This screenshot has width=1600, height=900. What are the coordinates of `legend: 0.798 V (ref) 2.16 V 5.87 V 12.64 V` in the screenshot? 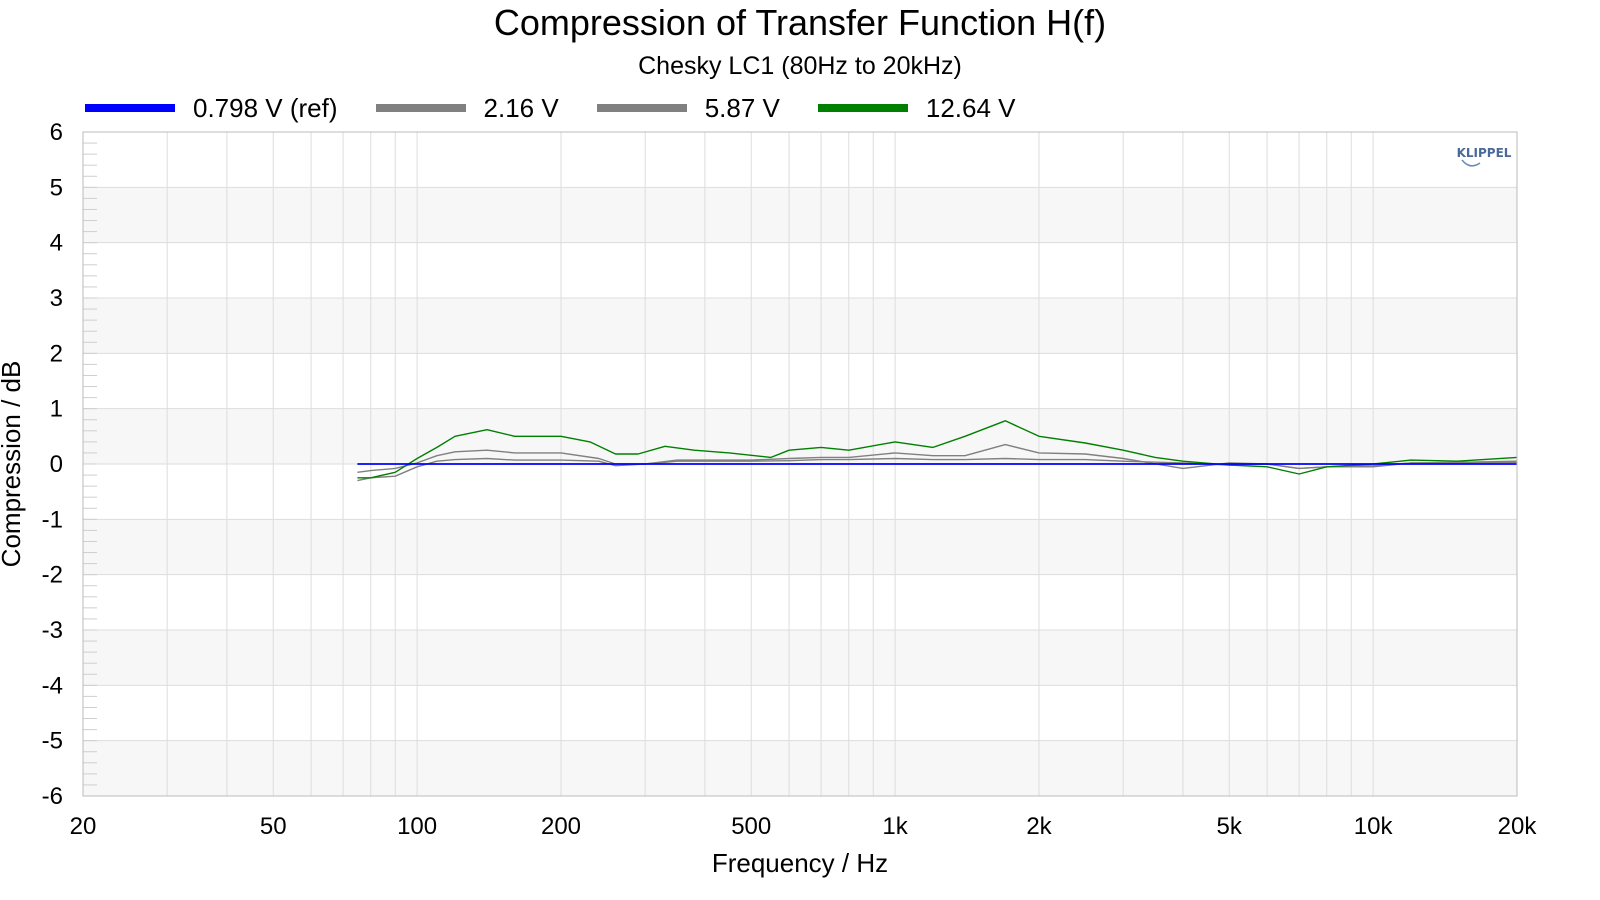 It's located at (569, 108).